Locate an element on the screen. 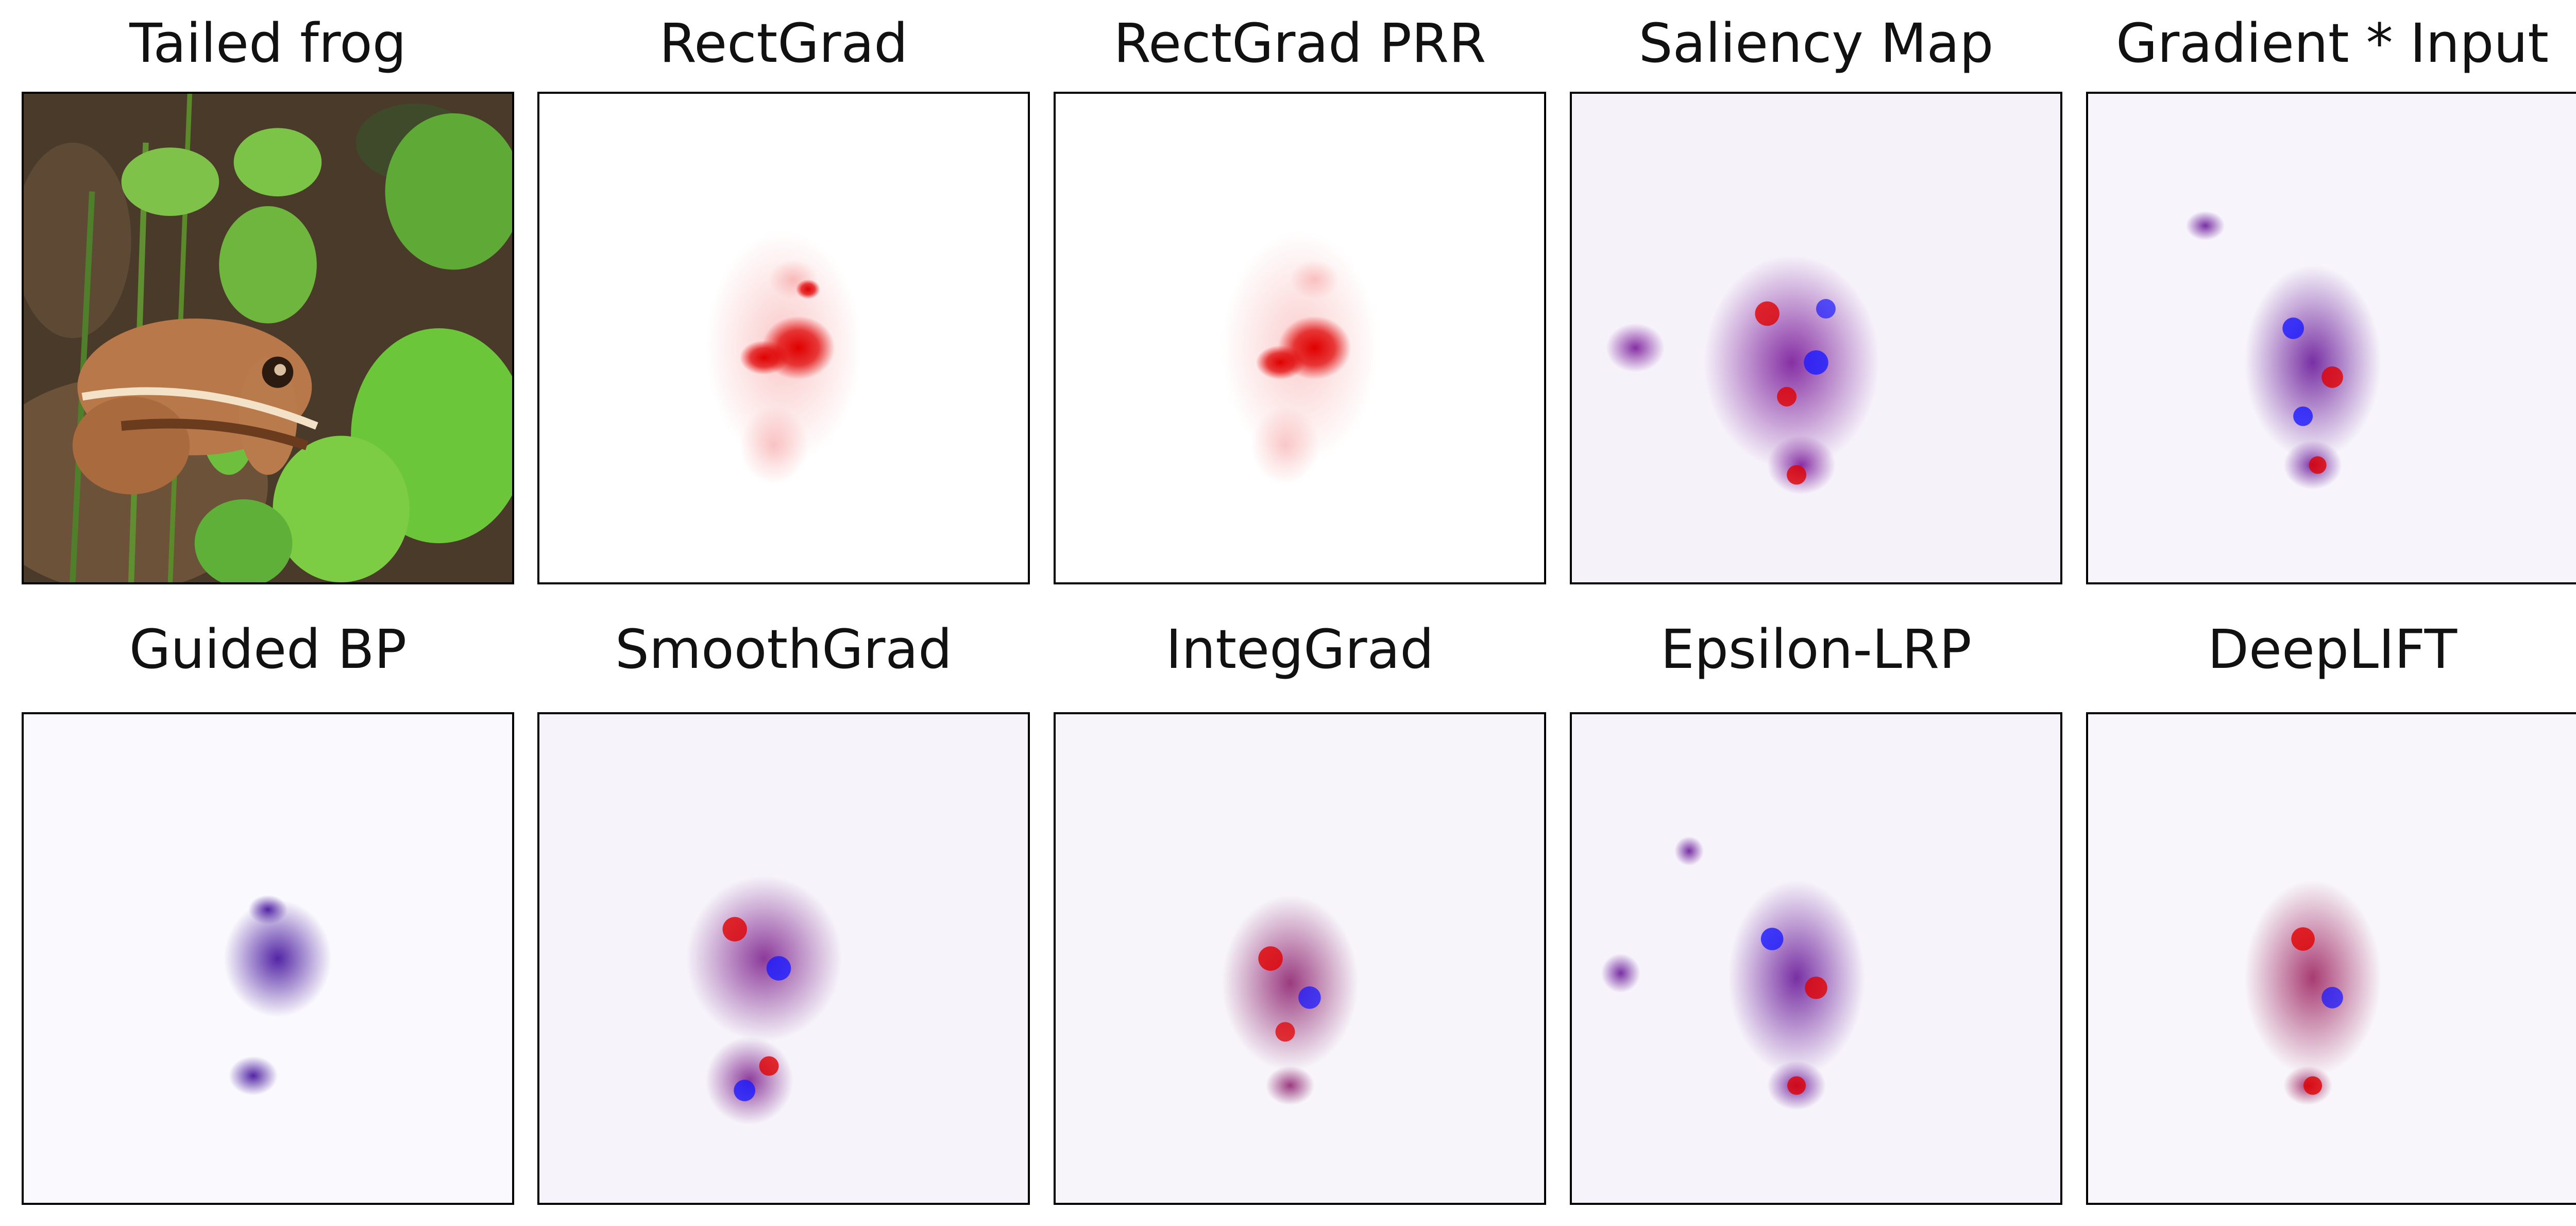 This screenshot has width=2576, height=1226. panel-title: SmoothGrad is located at coordinates (784, 649).